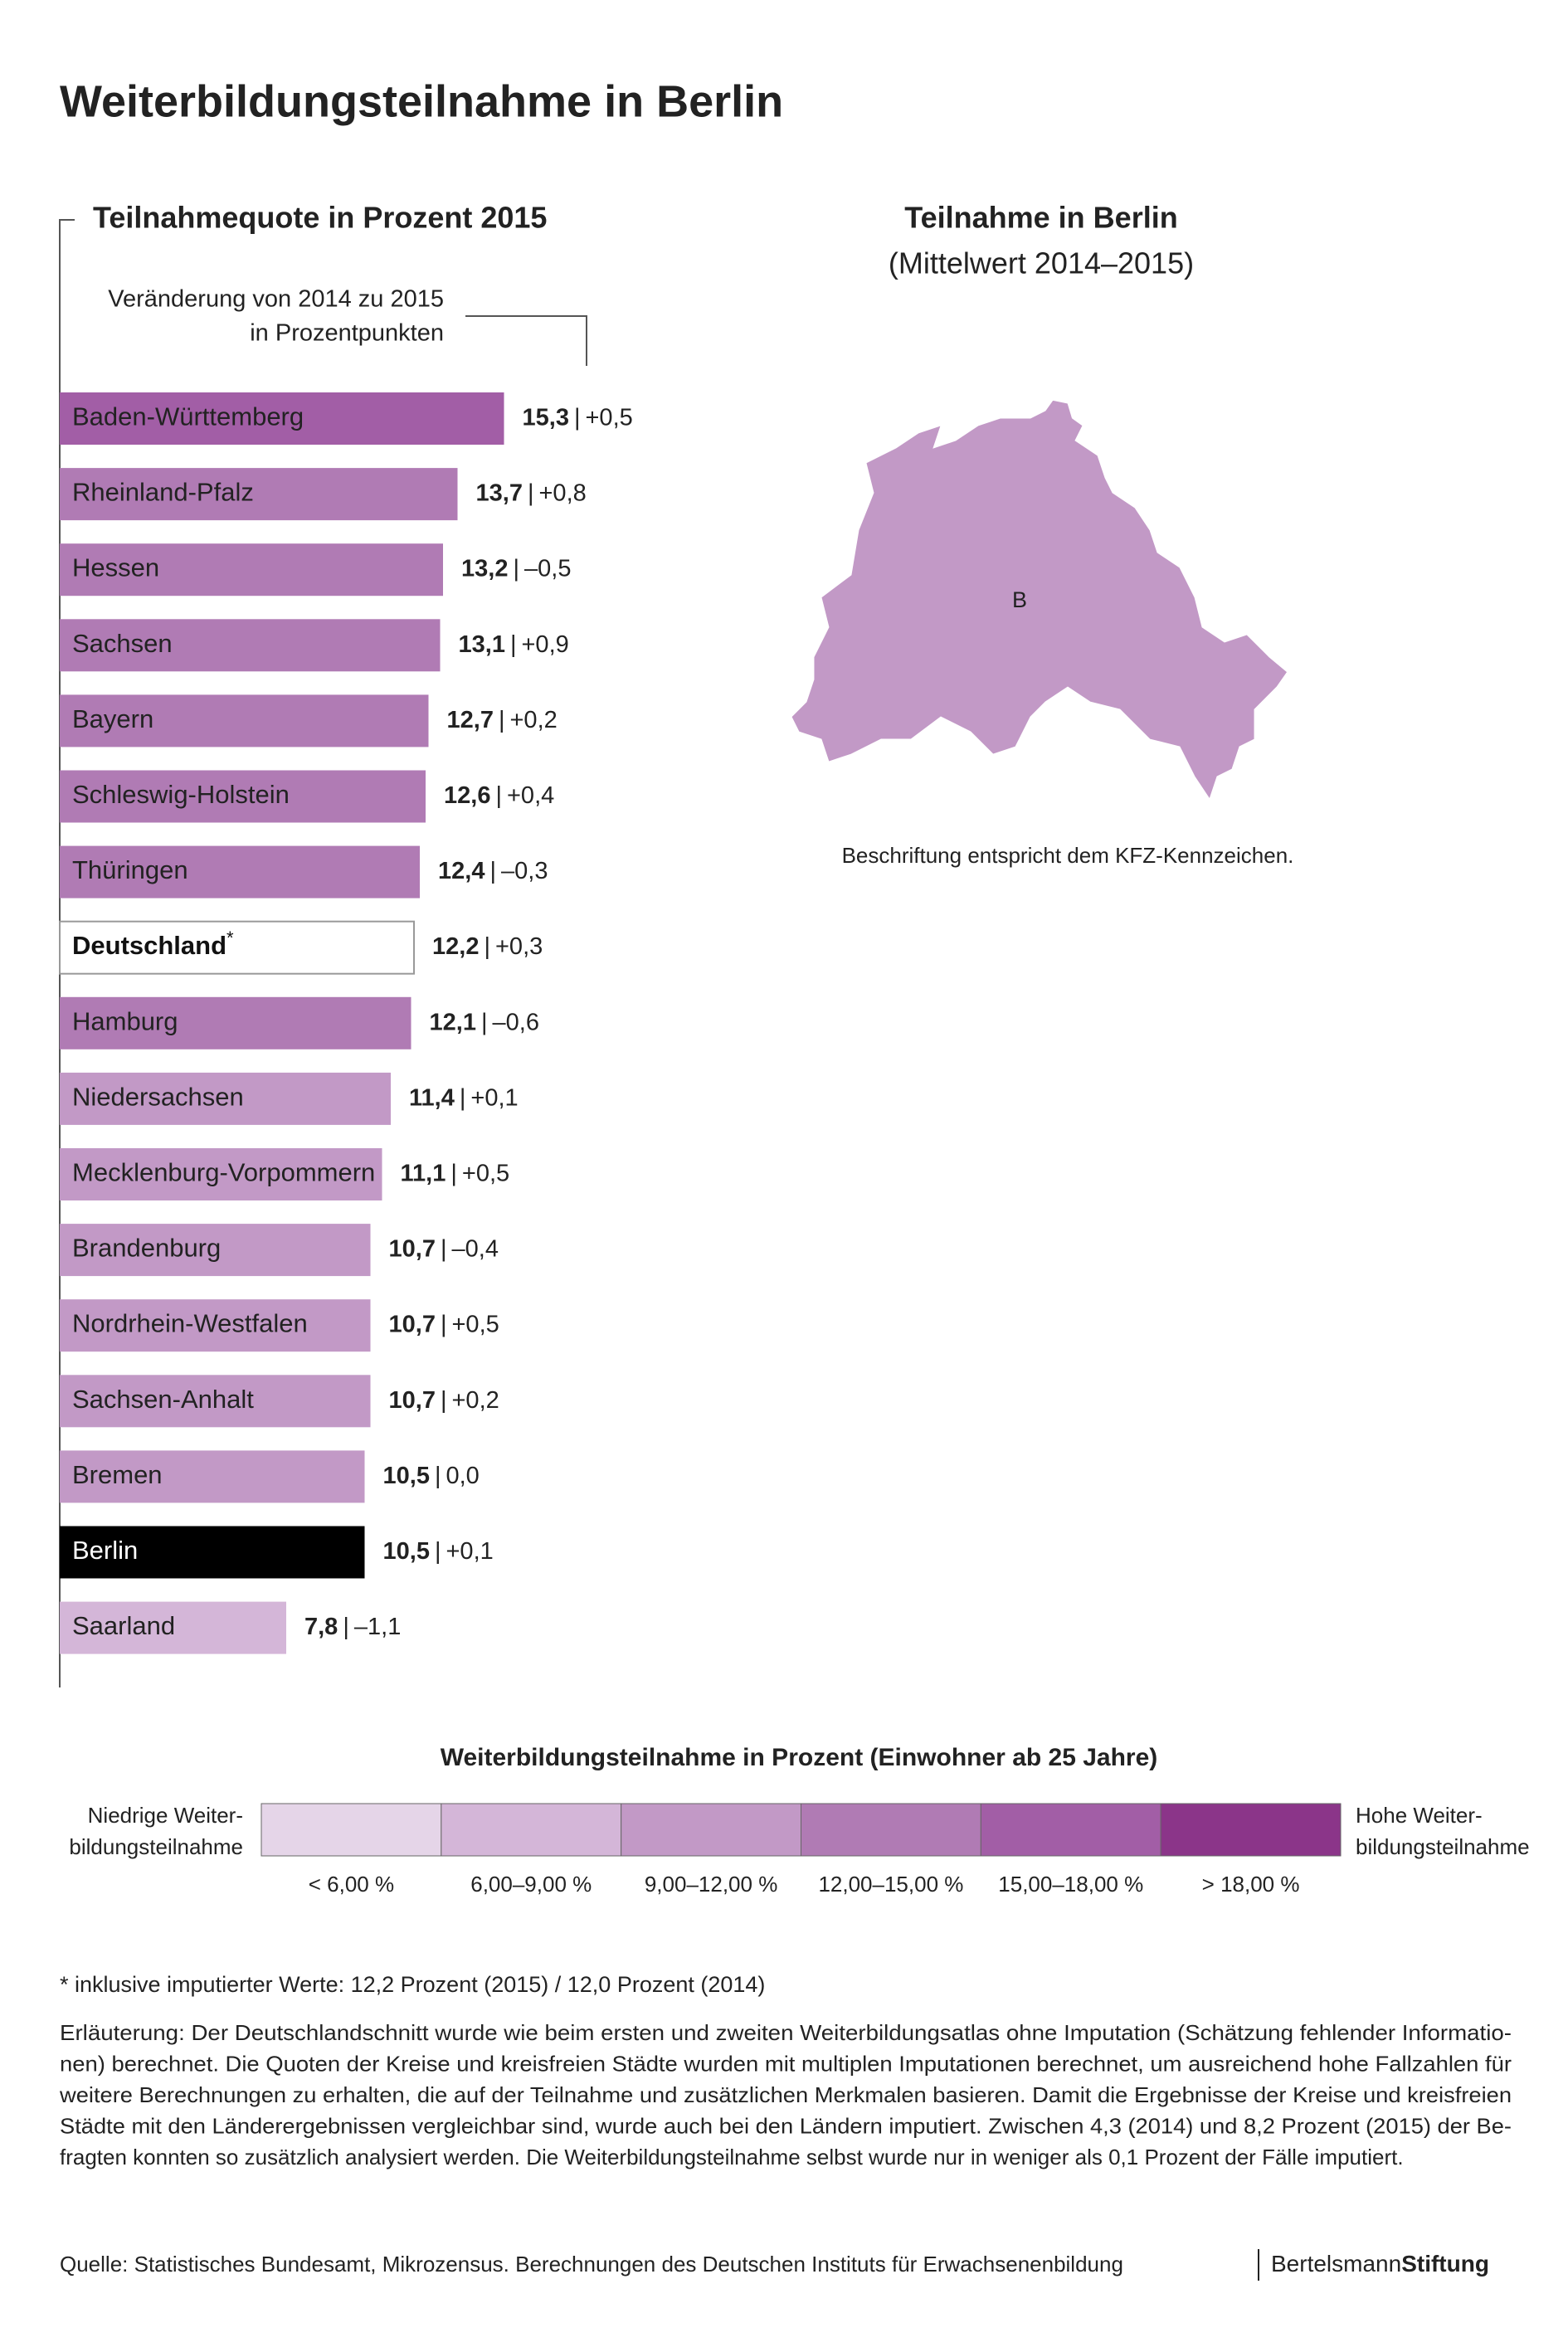 The height and width of the screenshot is (2352, 1568). What do you see at coordinates (470, 1551) in the screenshot?
I see `change: +0,1` at bounding box center [470, 1551].